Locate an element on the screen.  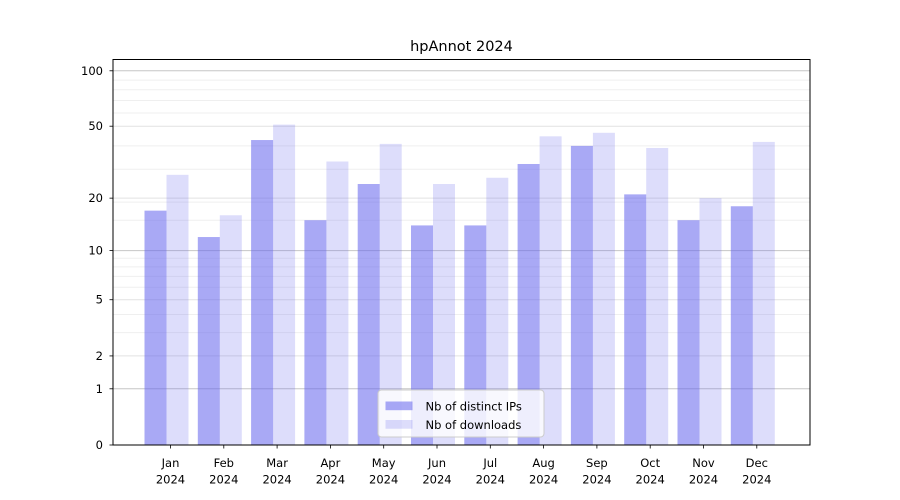
bar-mar-distinct-ips is located at coordinates (262, 292).